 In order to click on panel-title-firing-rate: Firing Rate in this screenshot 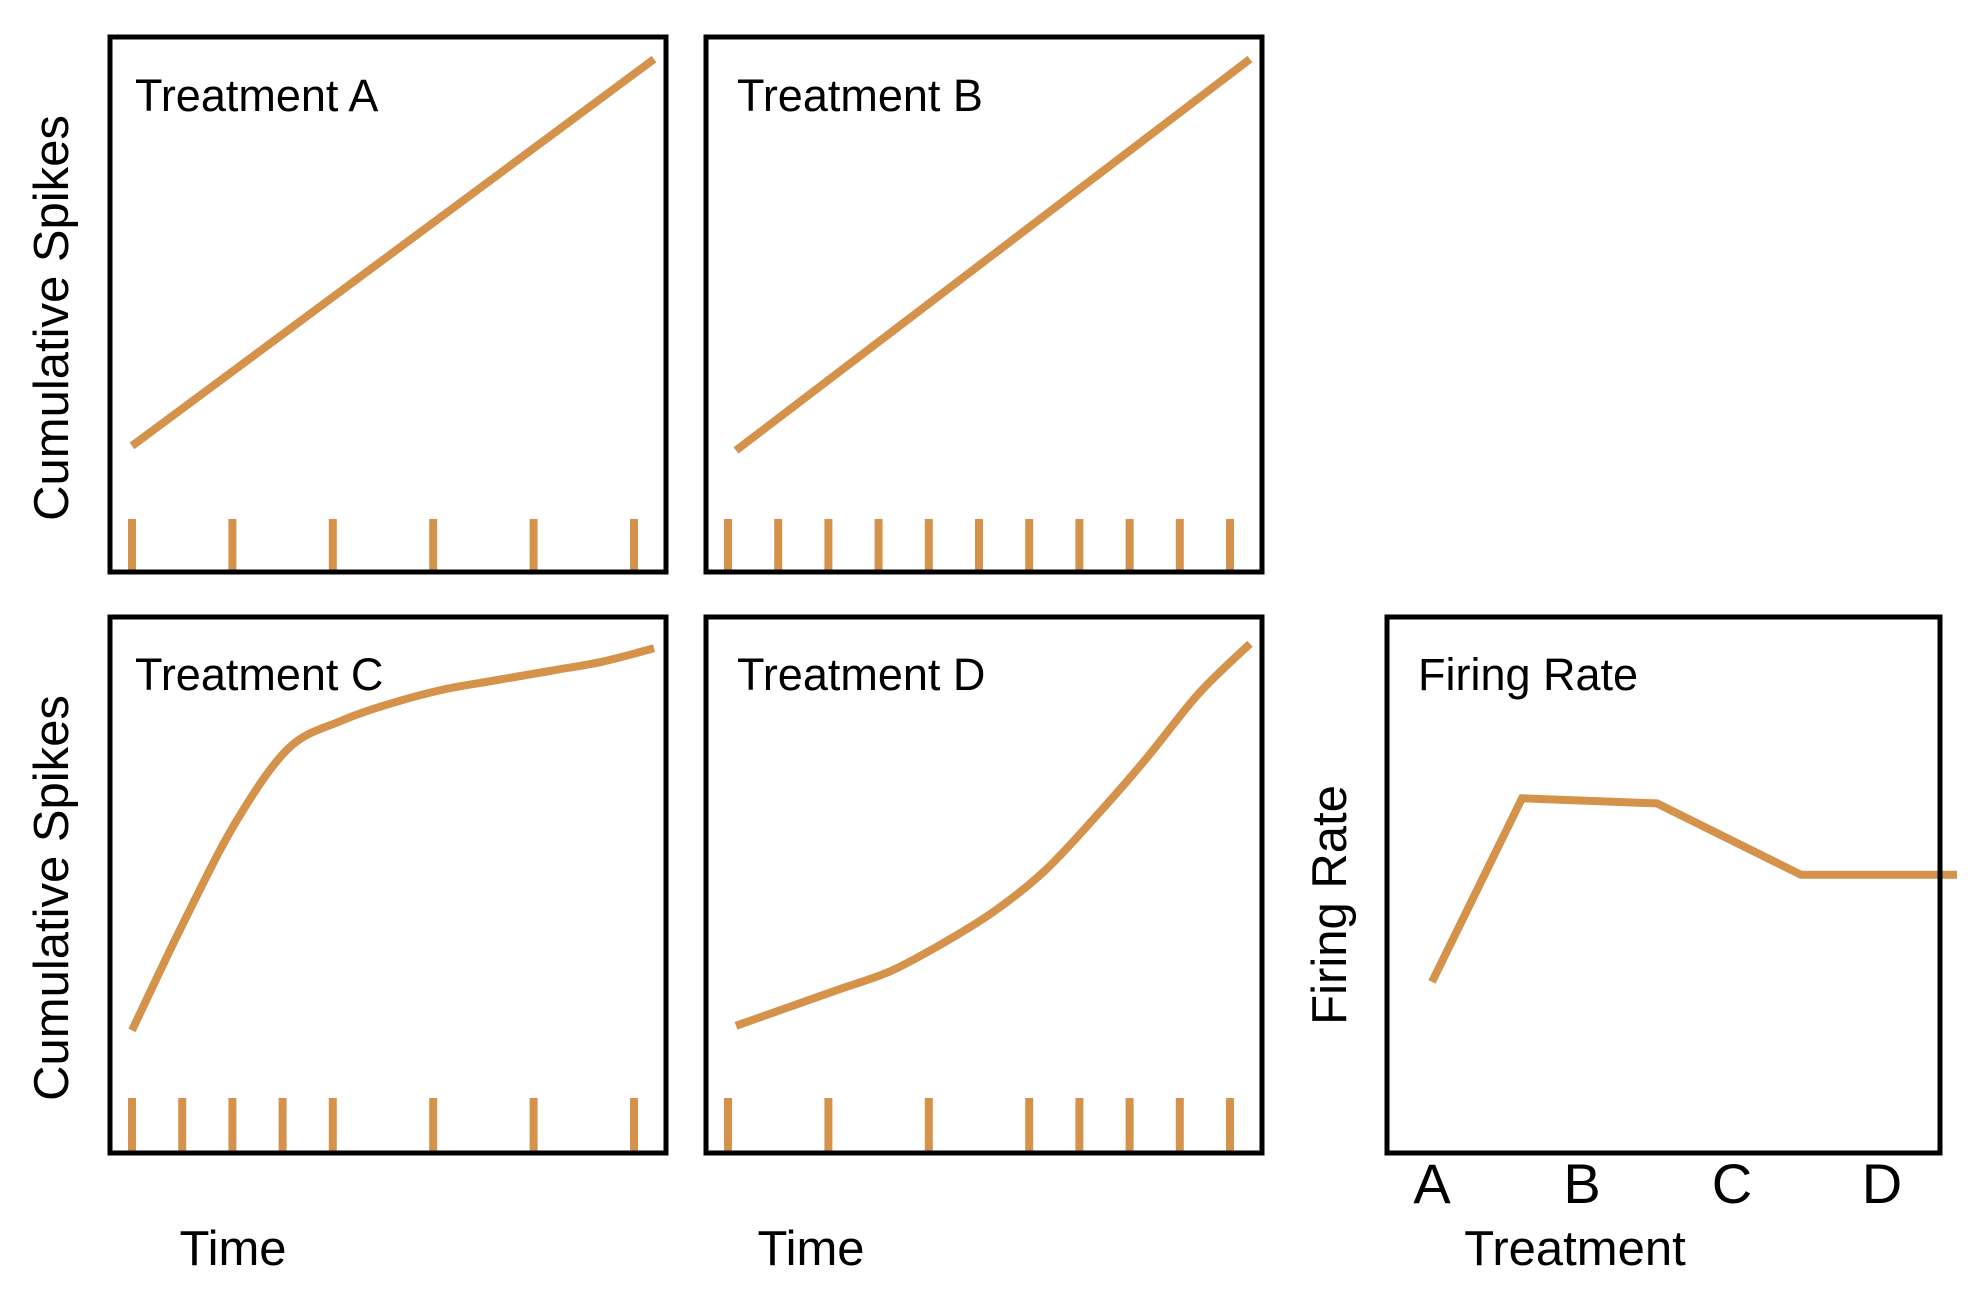, I will do `click(1528, 674)`.